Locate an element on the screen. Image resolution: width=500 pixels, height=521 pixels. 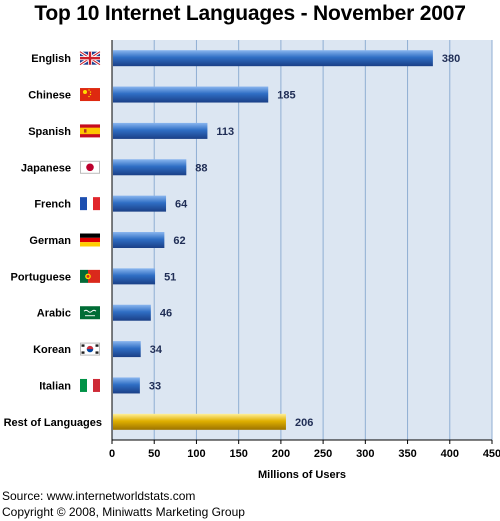
bar-value-label: 380 is located at coordinates (451, 59).